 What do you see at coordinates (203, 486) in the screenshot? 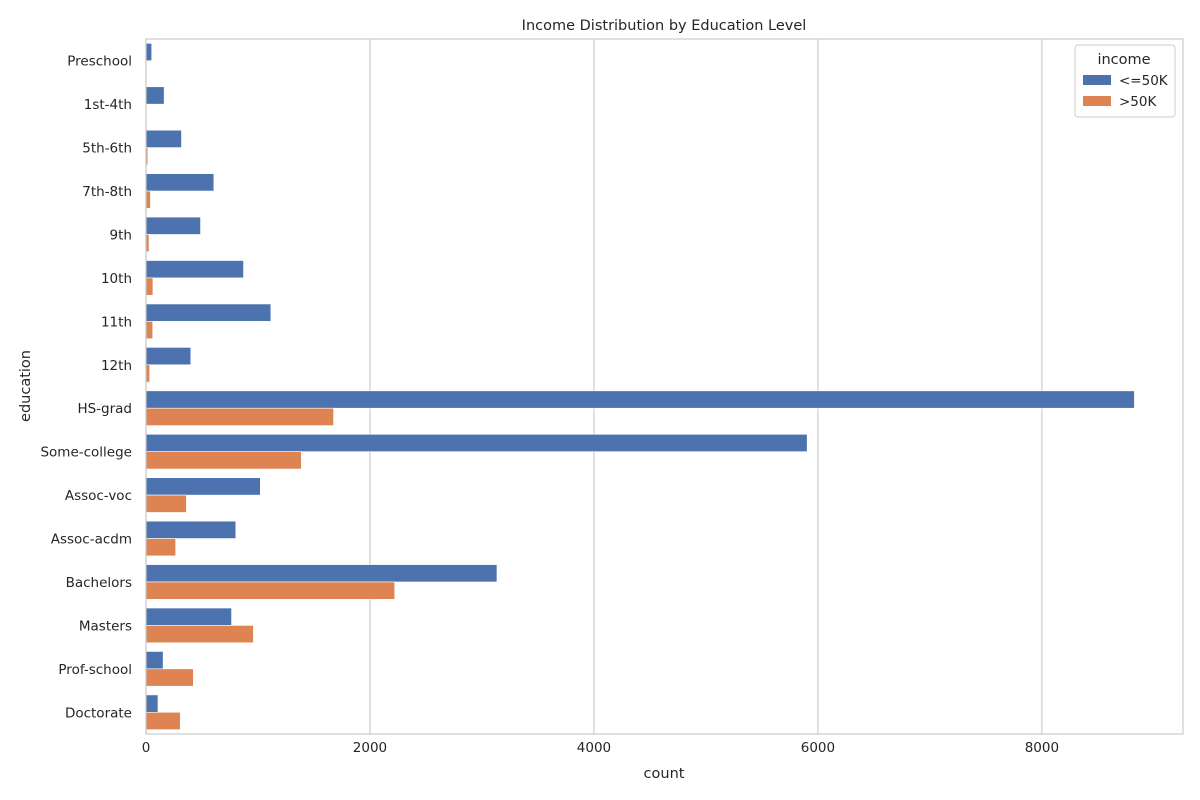
I see `bar-assoc-voc-le50k` at bounding box center [203, 486].